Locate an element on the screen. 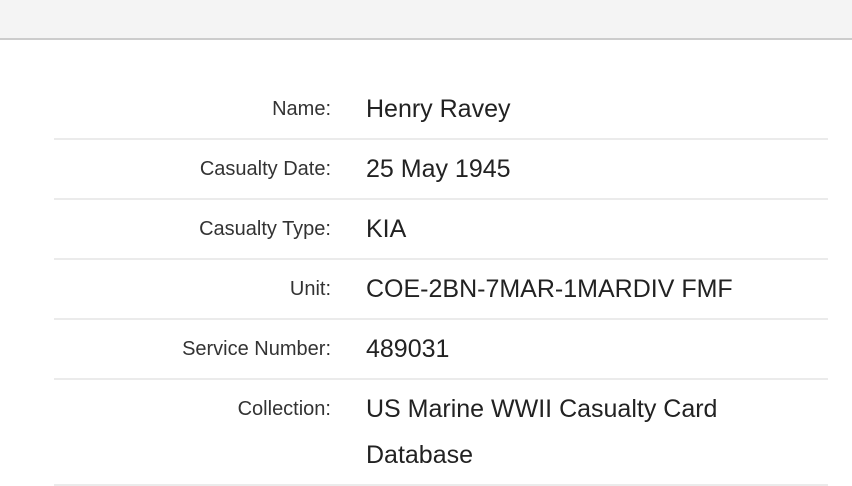 Image resolution: width=852 pixels, height=486 pixels. detail-row-unit: Unit: COE-2BN-7MAR-1MARDIV FMF is located at coordinates (441, 290).